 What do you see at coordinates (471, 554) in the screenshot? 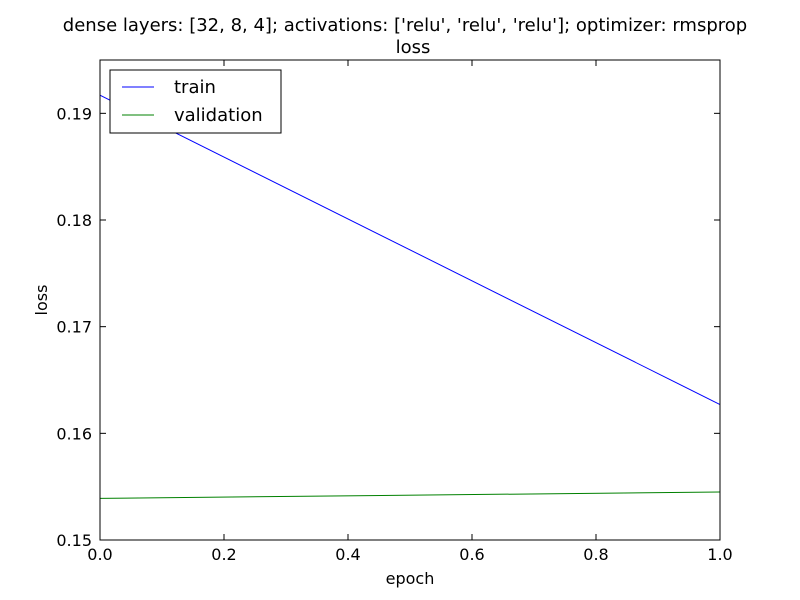
I see `x-tick-label: 0.6` at bounding box center [471, 554].